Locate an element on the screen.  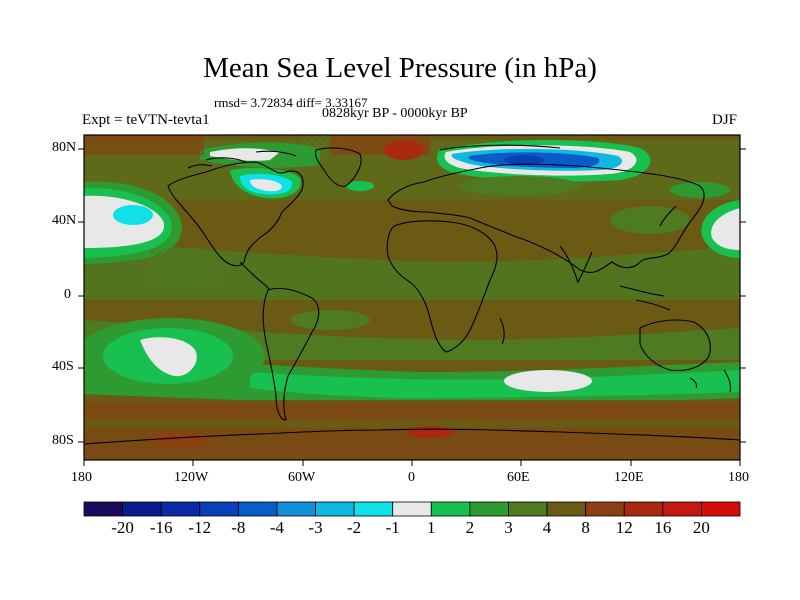
lon-label-60e: 60E is located at coordinates (518, 477).